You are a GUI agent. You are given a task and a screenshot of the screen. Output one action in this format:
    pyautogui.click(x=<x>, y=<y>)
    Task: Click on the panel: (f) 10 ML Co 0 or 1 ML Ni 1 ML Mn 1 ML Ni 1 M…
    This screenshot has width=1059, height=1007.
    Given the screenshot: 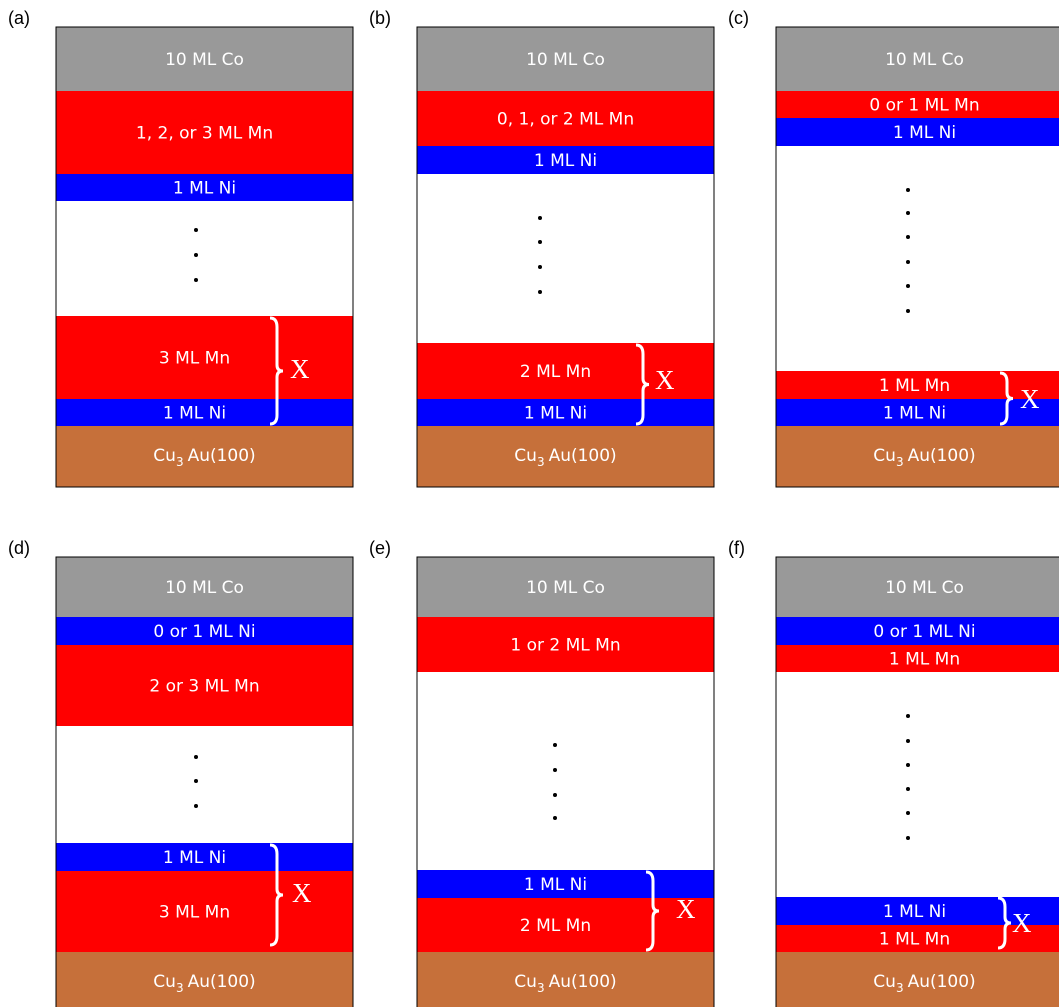 What is the action you would take?
    pyautogui.click(x=893, y=772)
    